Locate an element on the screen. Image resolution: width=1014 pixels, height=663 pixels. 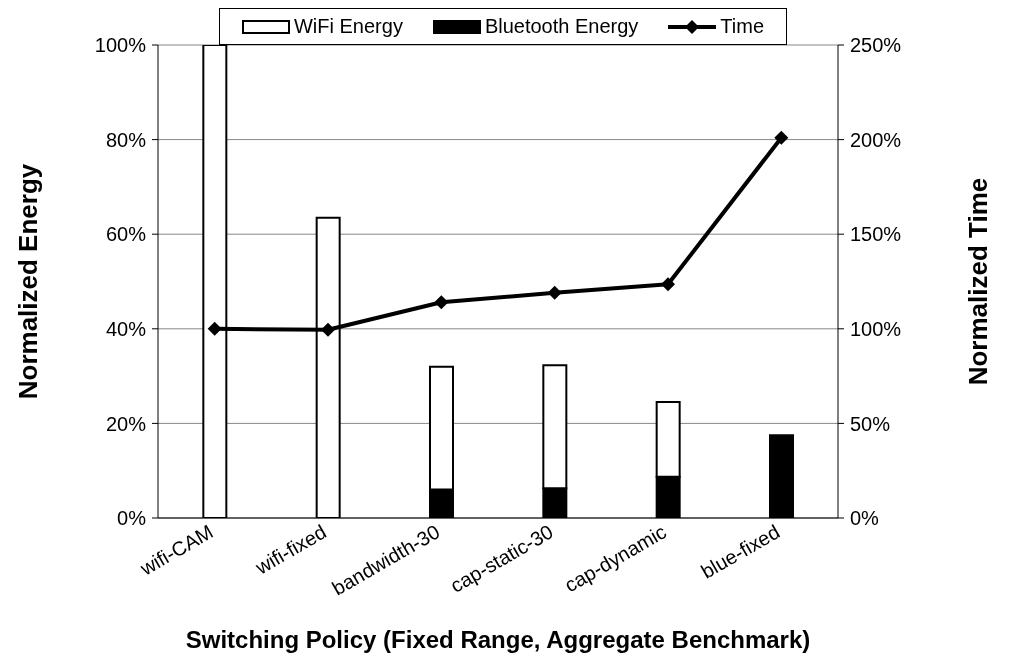
legend-label: Time is located at coordinates (742, 26).